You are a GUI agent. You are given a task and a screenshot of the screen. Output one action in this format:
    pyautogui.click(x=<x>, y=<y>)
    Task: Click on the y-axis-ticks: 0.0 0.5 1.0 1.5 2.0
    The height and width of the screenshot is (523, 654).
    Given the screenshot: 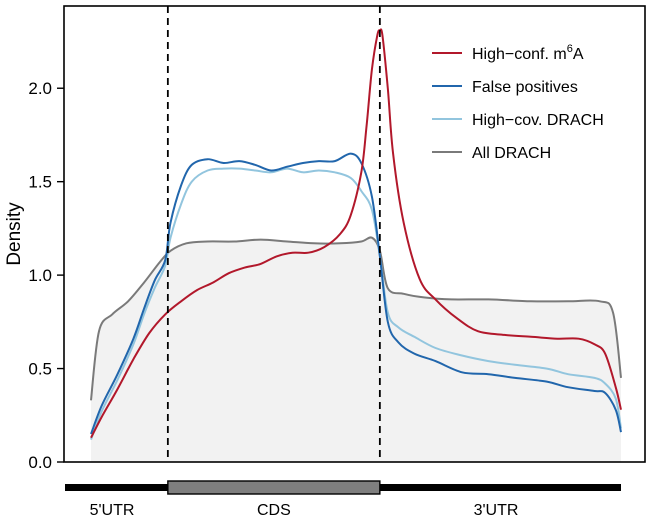 What is the action you would take?
    pyautogui.click(x=46, y=275)
    